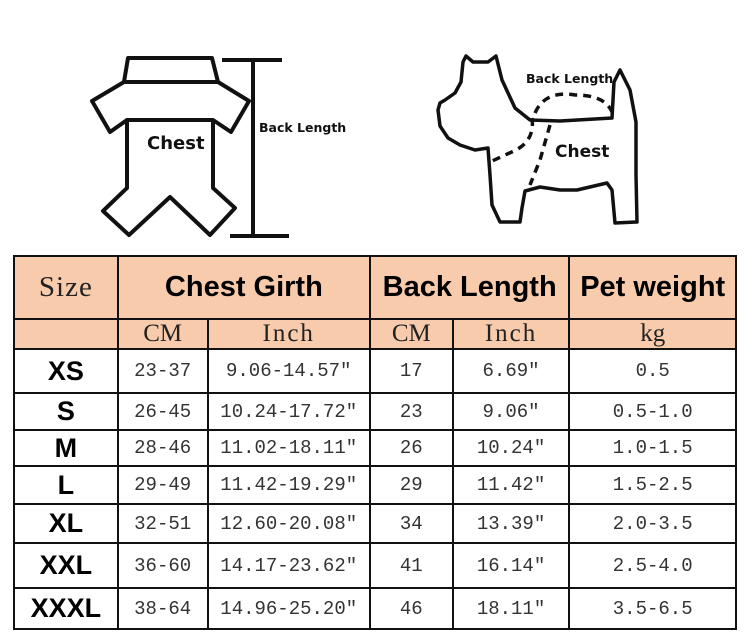 Image resolution: width=750 pixels, height=634 pixels. Describe the element at coordinates (511, 523) in the screenshot. I see `back-inch-cell: 13.39″` at that location.